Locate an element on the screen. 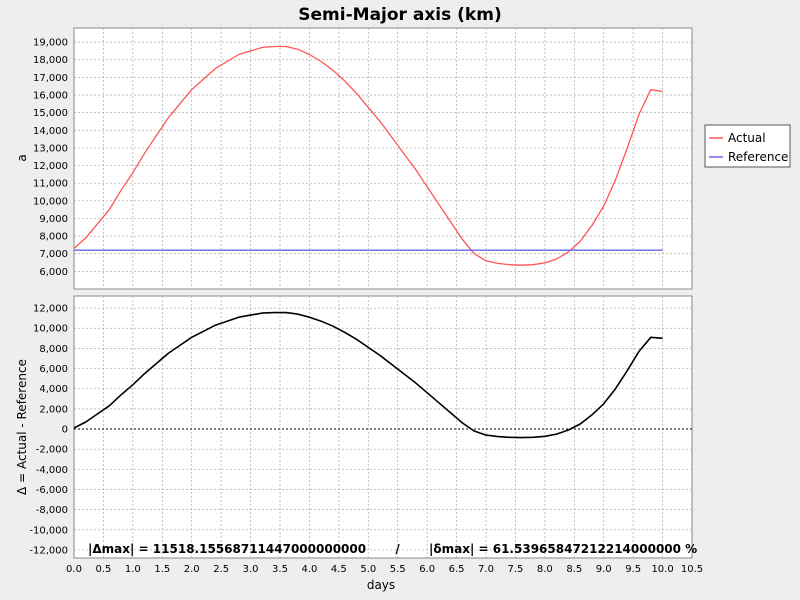 Image resolution: width=800 pixels, height=600 pixels. x-tick-9: 4.5 is located at coordinates (339, 569).